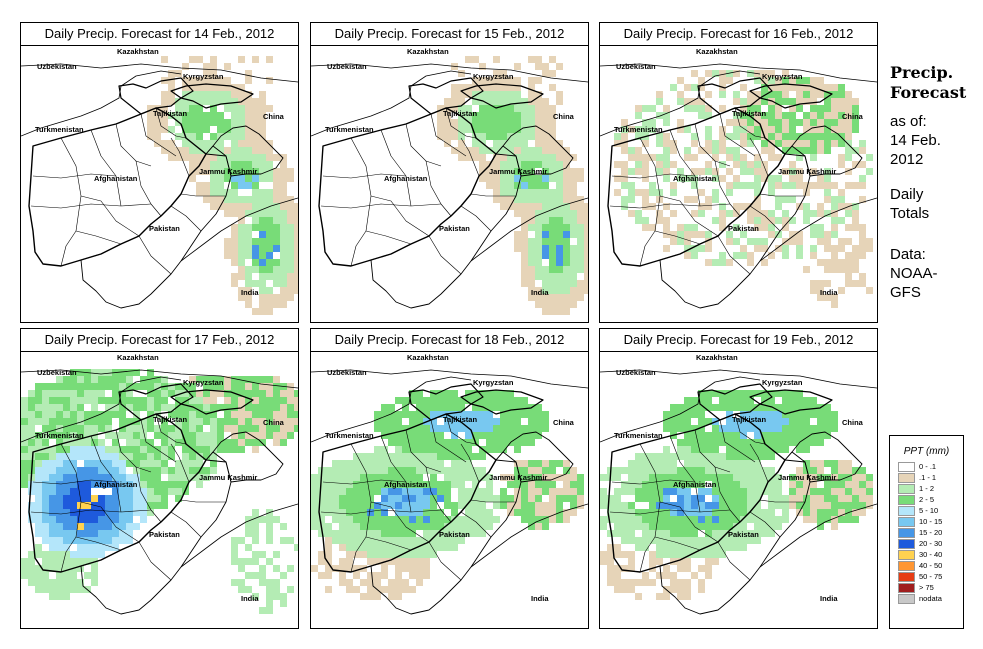  I want to click on map-label-tajikistan: Tajikistan, so click(460, 113).